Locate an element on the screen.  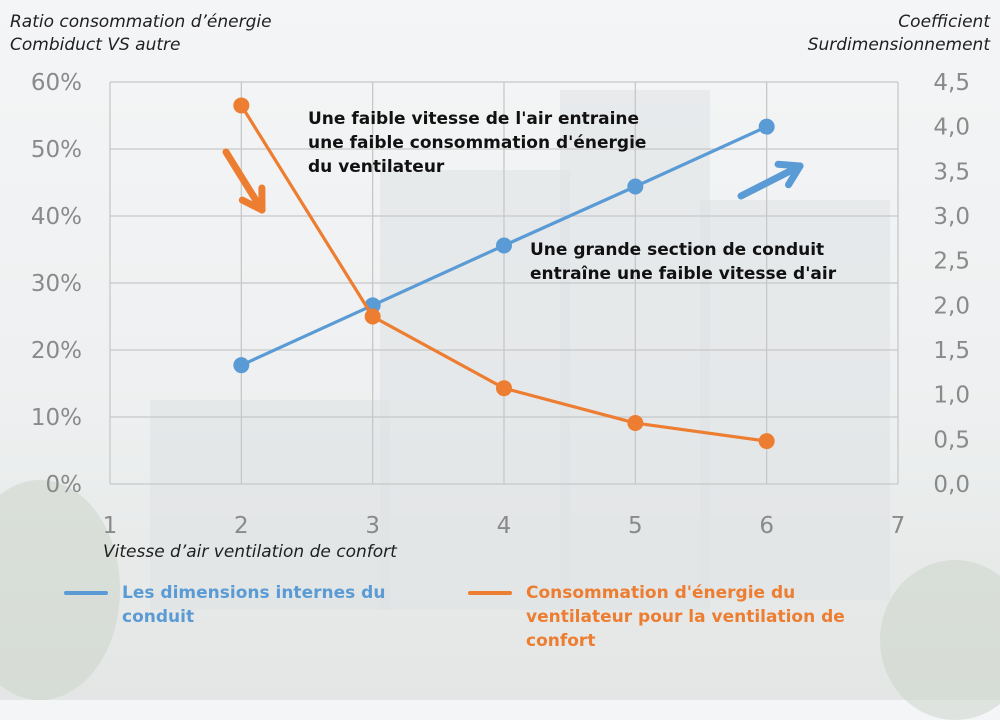
x-tick-label: 5 is located at coordinates (635, 526).